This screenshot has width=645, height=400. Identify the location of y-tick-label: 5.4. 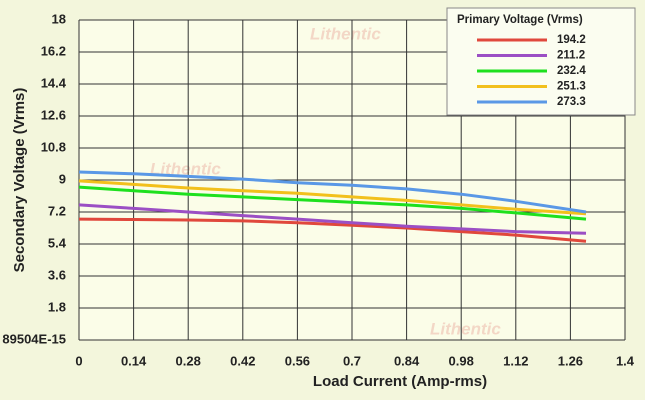
(57, 242).